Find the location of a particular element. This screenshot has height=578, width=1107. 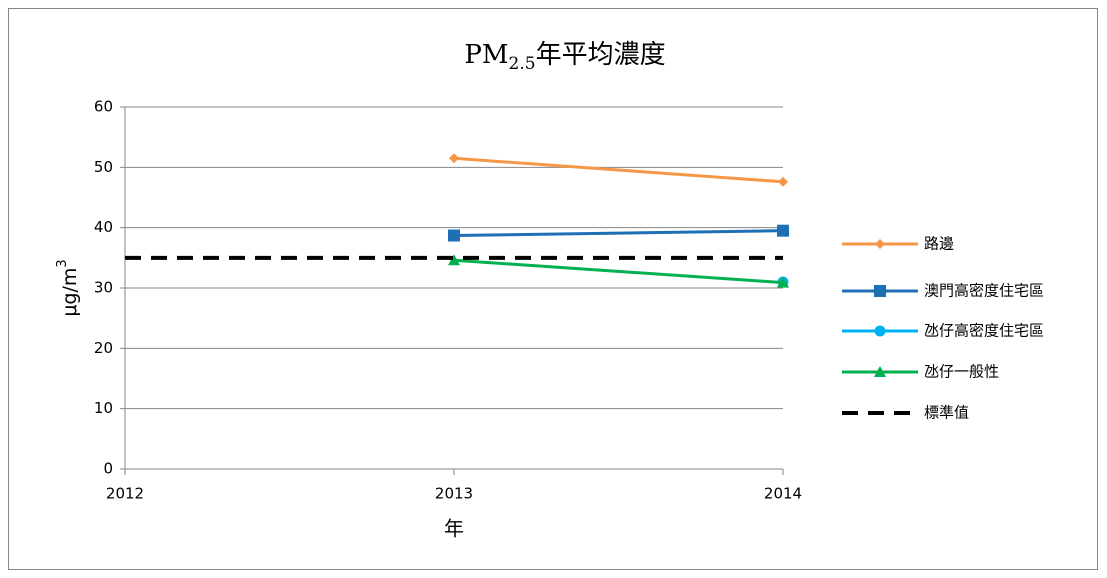

y-axis-title: μg/m3 is located at coordinates (68, 287).